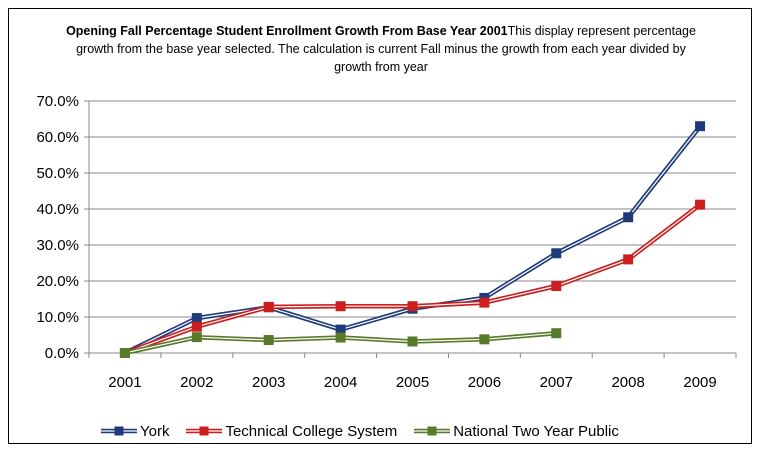 The height and width of the screenshot is (452, 760). Describe the element at coordinates (57, 245) in the screenshot. I see `y-tick-label: 30.0%` at that location.